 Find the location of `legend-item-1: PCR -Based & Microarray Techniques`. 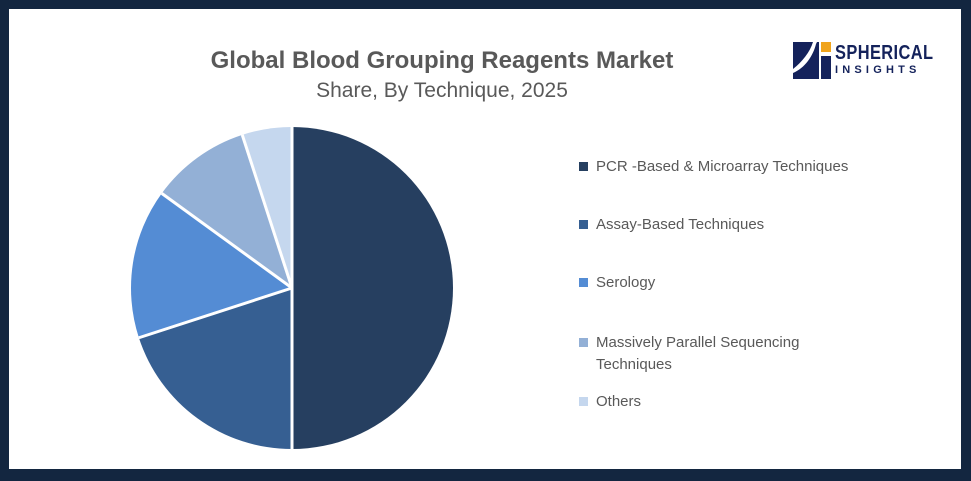

legend-item-1: PCR -Based & Microarray Techniques is located at coordinates (713, 167).